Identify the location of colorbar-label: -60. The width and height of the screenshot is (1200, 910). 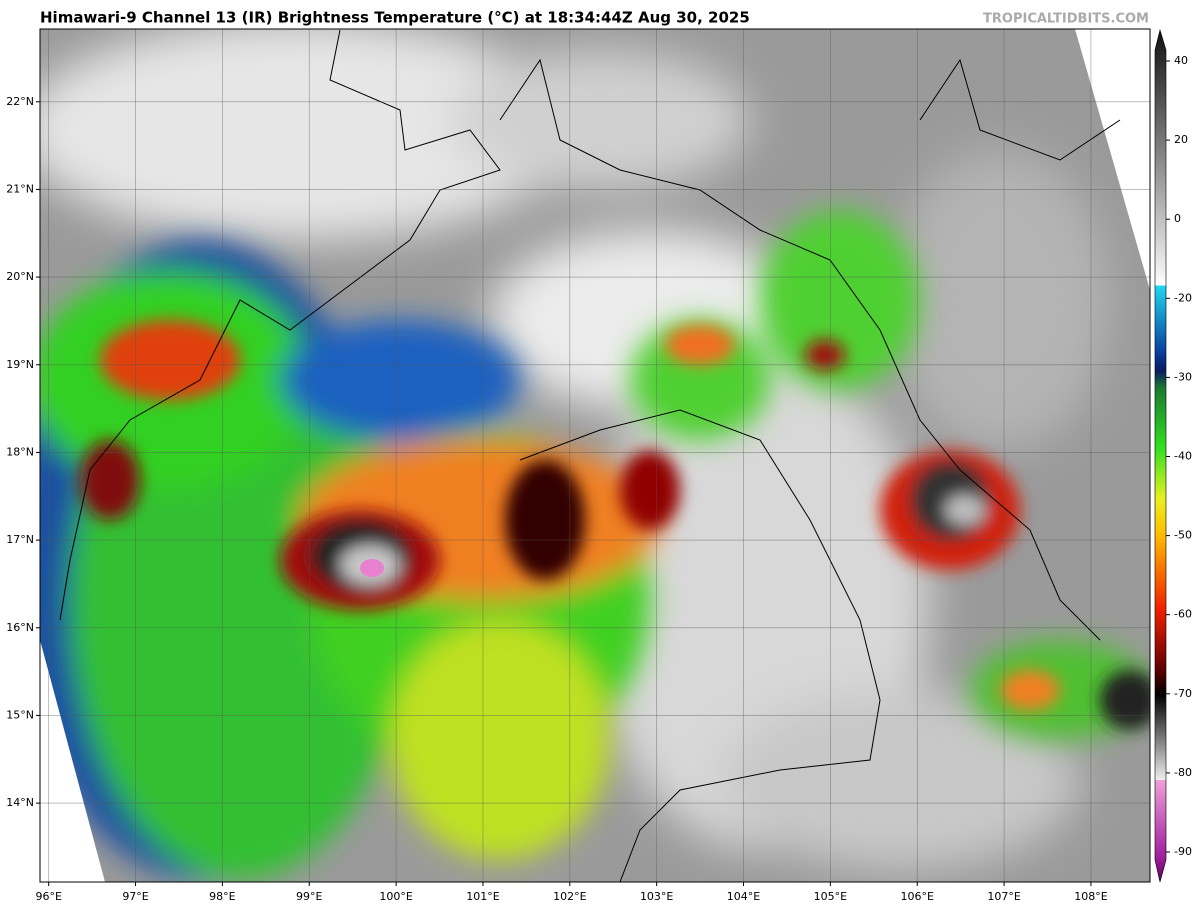
(1183, 614).